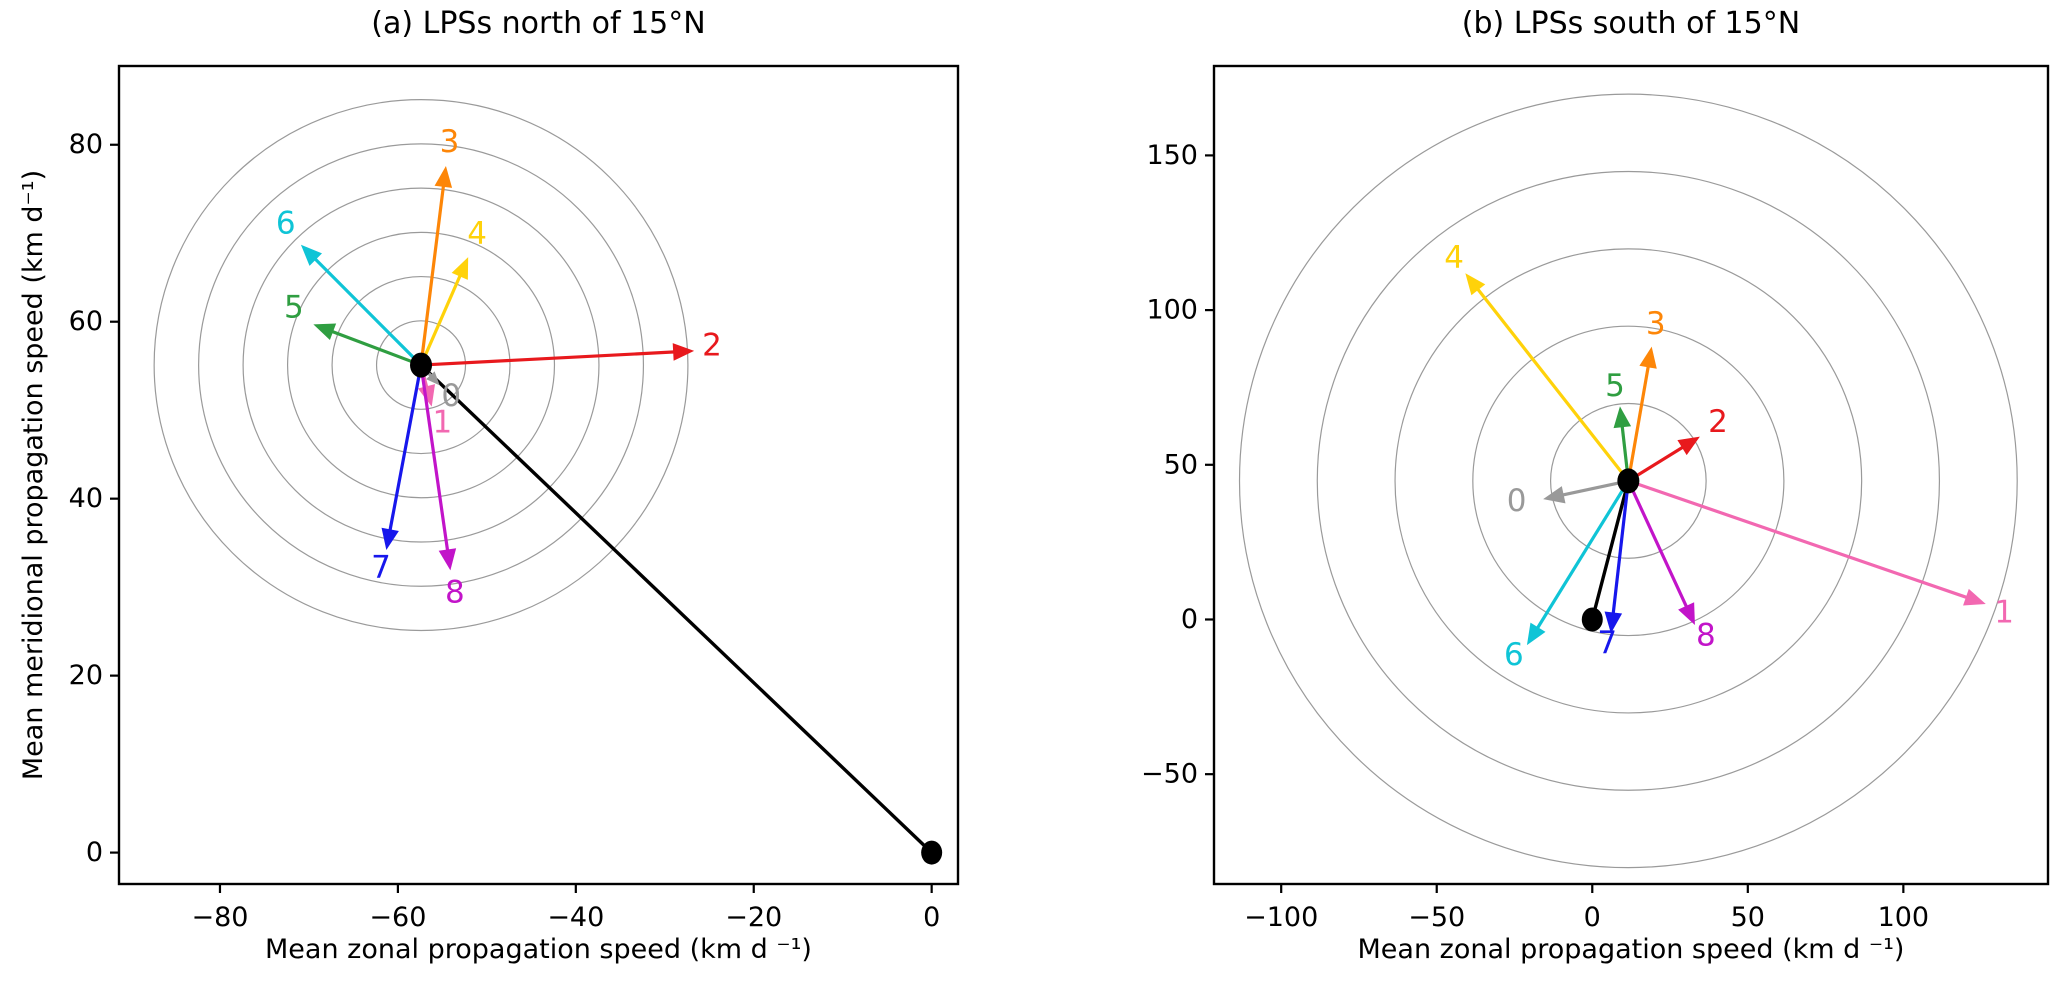  Describe the element at coordinates (1181, 464) in the screenshot. I see `panel-b-y-tick-label: 50` at that location.